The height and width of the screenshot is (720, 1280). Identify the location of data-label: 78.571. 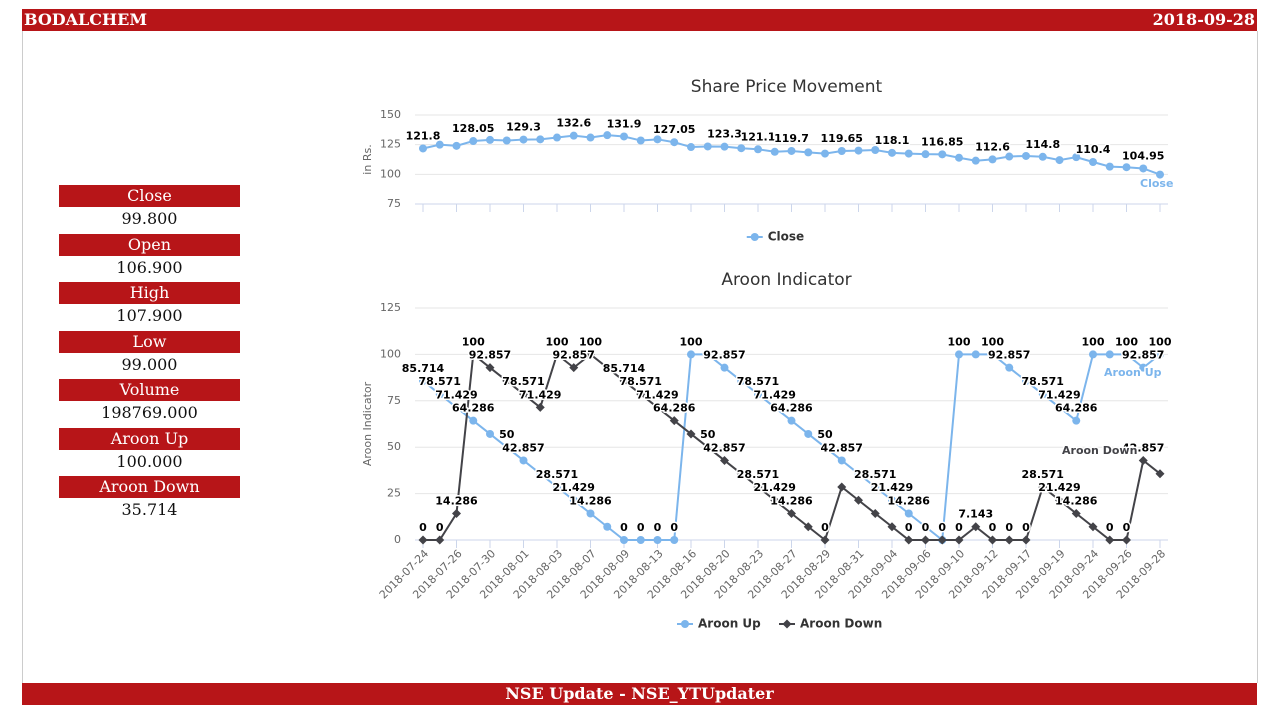
(641, 381).